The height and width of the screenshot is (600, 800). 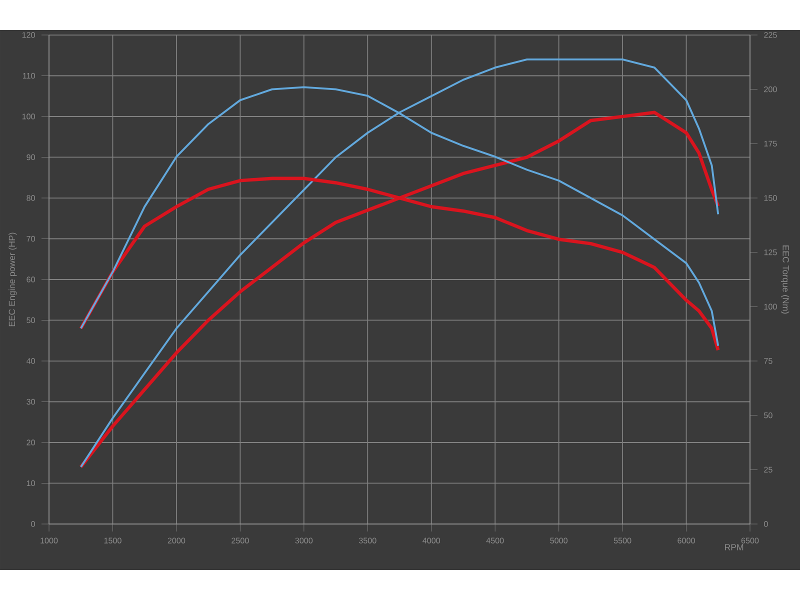 I want to click on y-tick-label: 100, so click(x=28, y=117).